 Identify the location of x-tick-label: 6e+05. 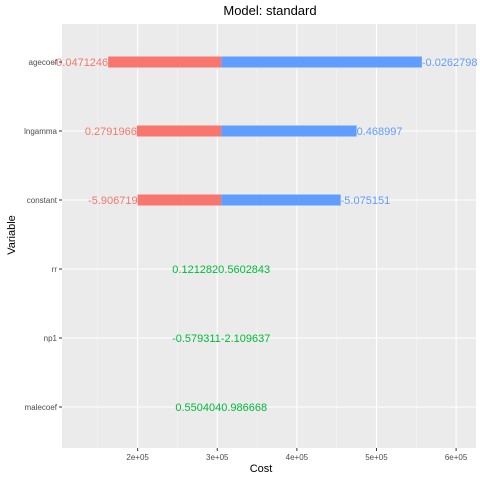
(456, 457).